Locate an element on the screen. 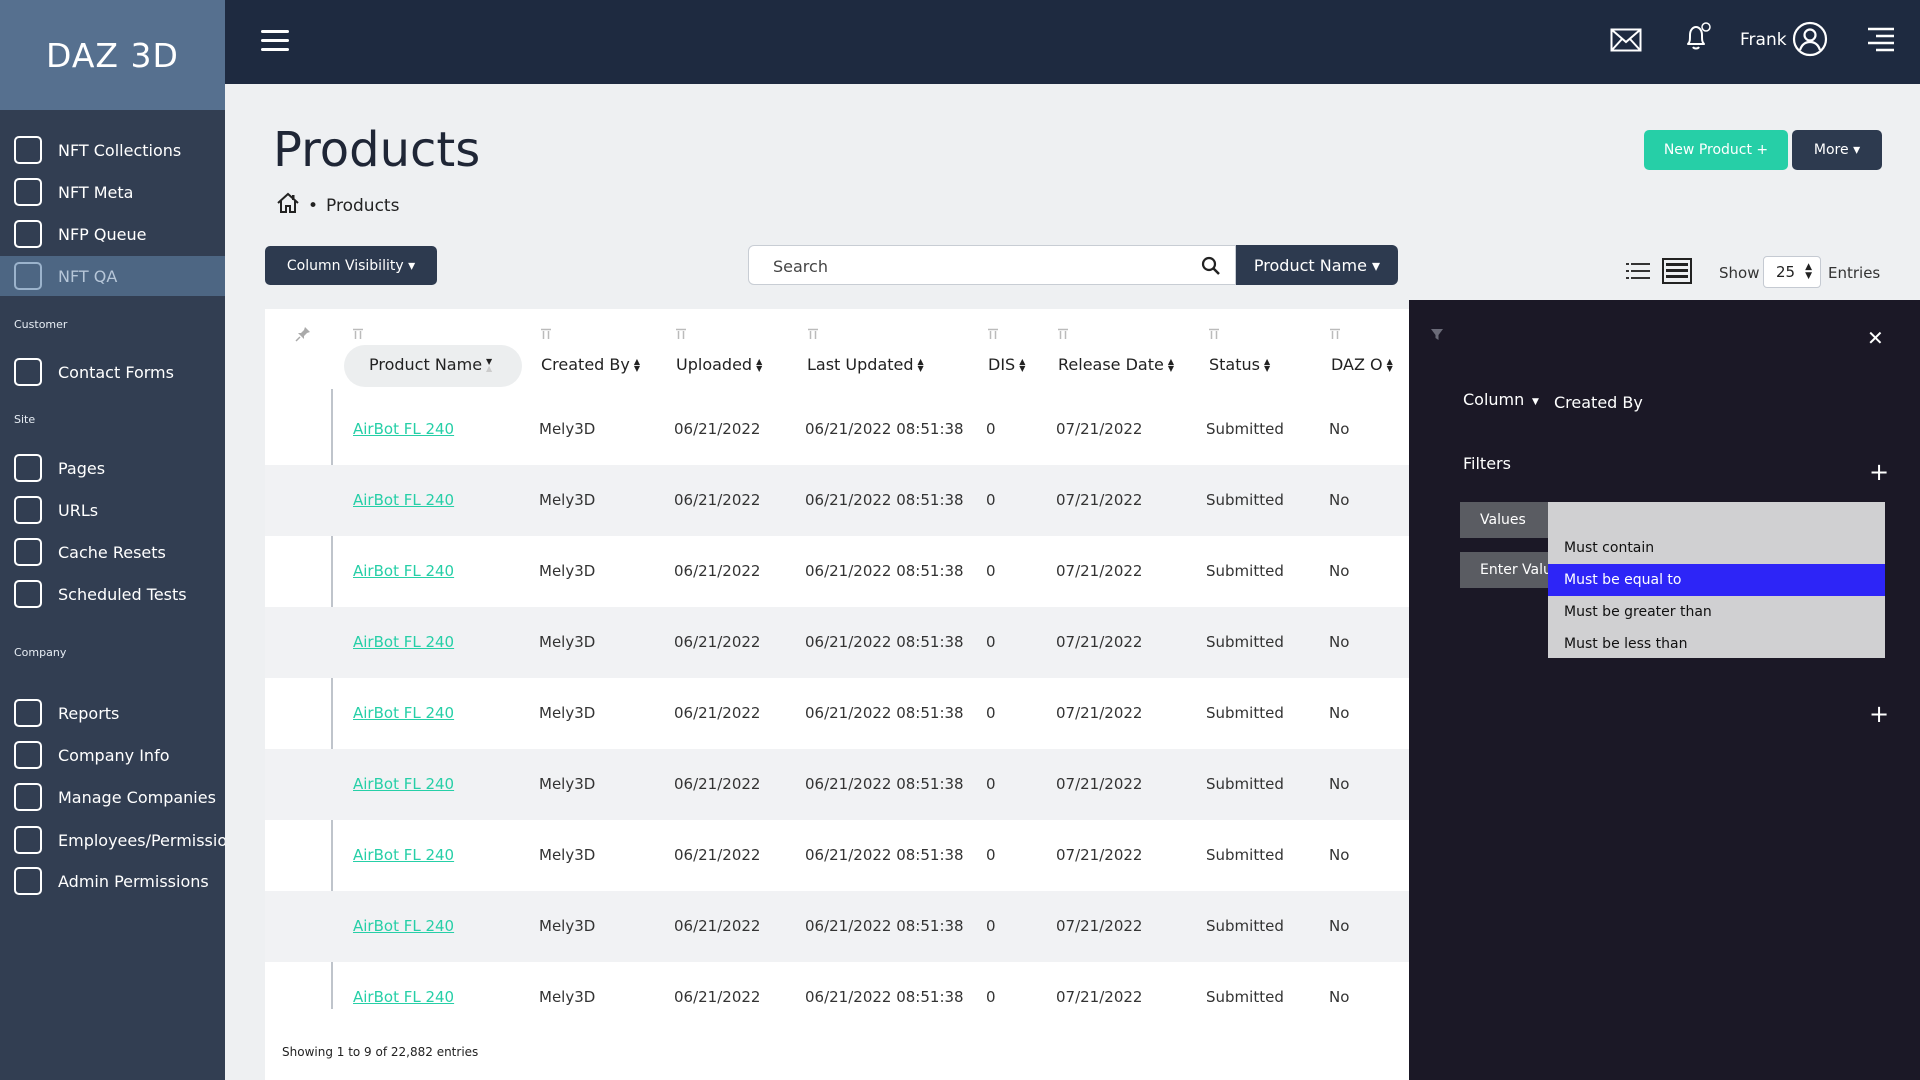 The image size is (1920, 1080). sidebar-item-company-info: Company Info is located at coordinates (112, 755).